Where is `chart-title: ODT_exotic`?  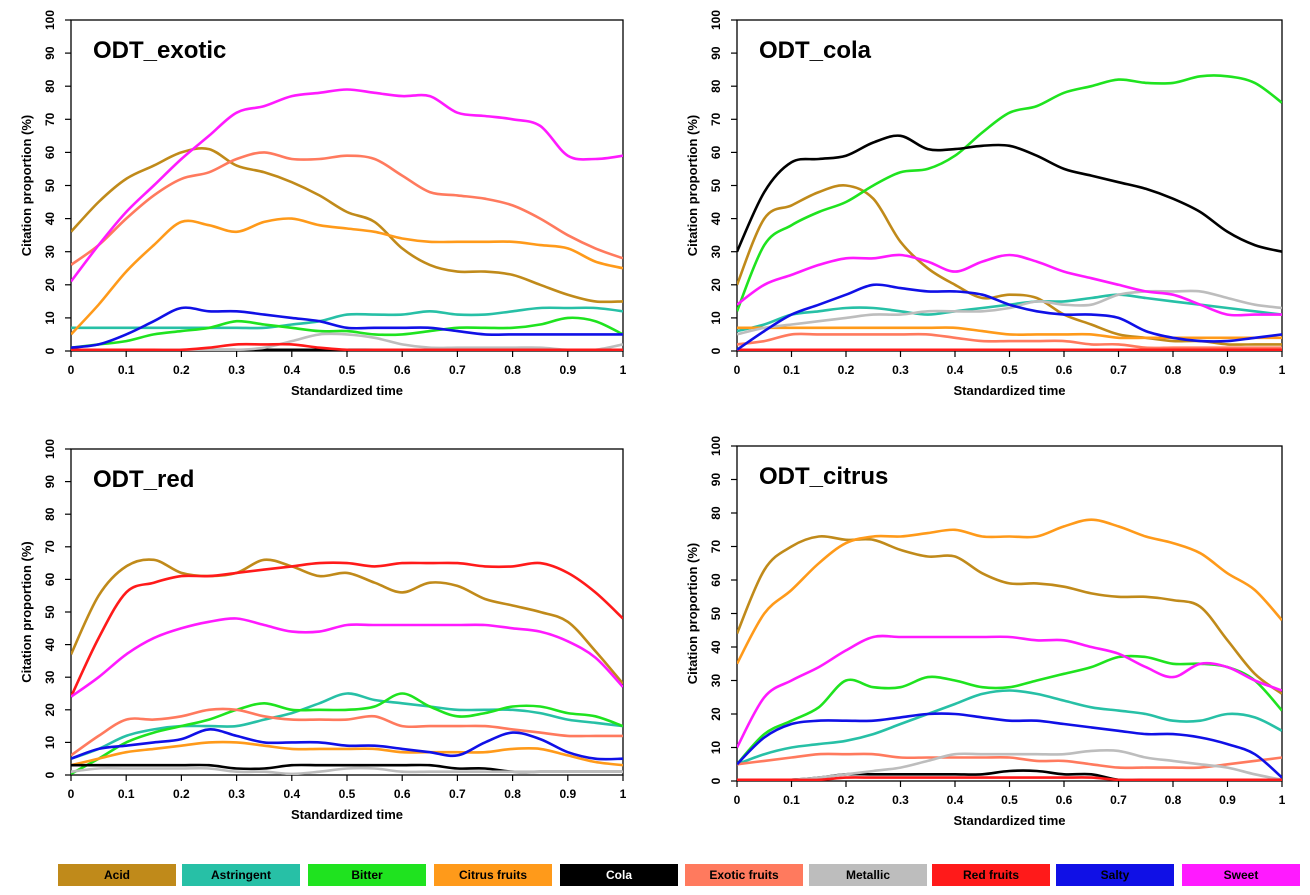 chart-title: ODT_exotic is located at coordinates (159, 50).